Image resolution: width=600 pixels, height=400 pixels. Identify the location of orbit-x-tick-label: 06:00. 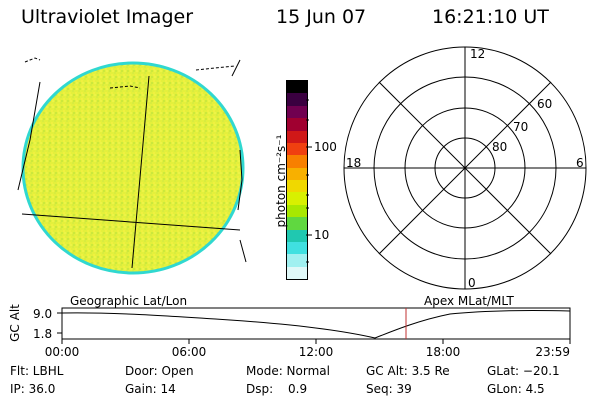
(189, 352).